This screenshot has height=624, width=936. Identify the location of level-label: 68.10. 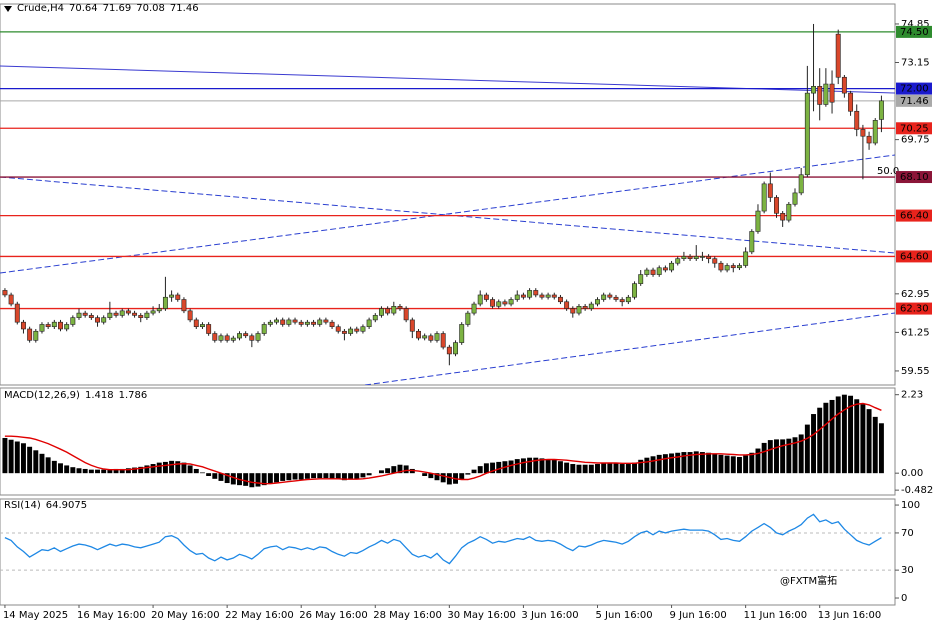
(914, 177).